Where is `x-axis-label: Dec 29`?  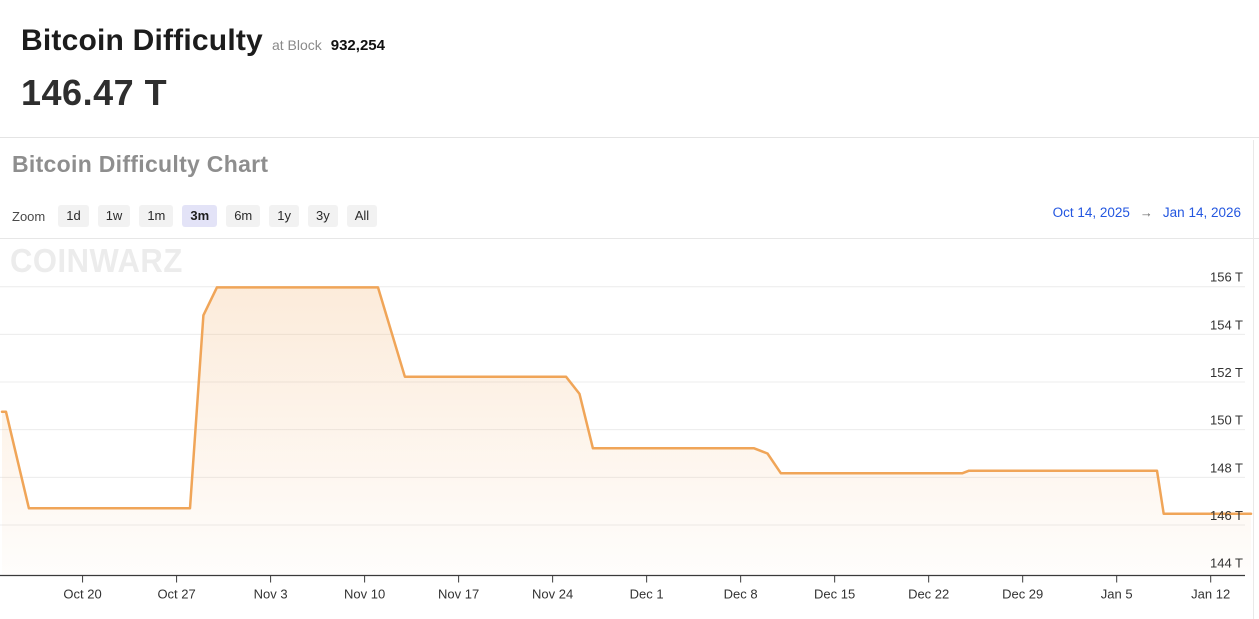
x-axis-label: Dec 29 is located at coordinates (1022, 594).